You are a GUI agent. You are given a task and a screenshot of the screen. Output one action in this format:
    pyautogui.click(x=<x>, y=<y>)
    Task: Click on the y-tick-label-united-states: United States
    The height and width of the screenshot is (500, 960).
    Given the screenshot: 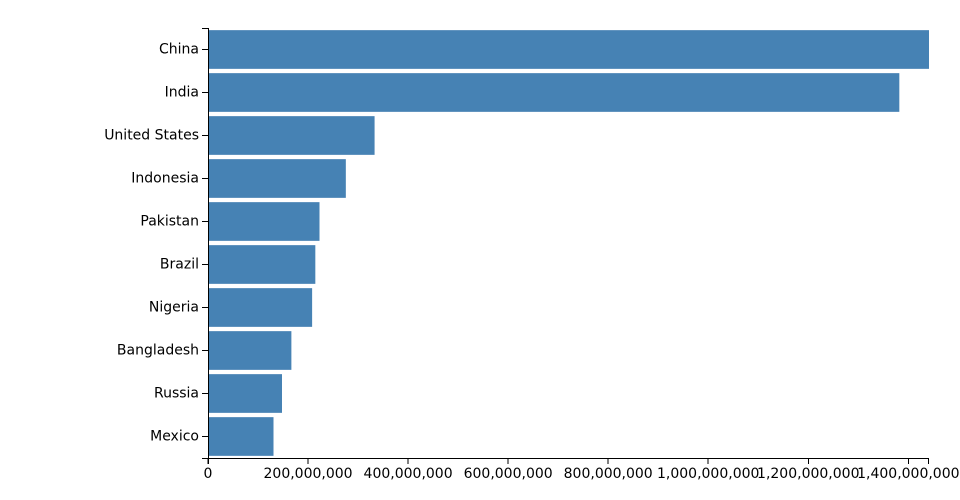 What is the action you would take?
    pyautogui.click(x=151, y=136)
    